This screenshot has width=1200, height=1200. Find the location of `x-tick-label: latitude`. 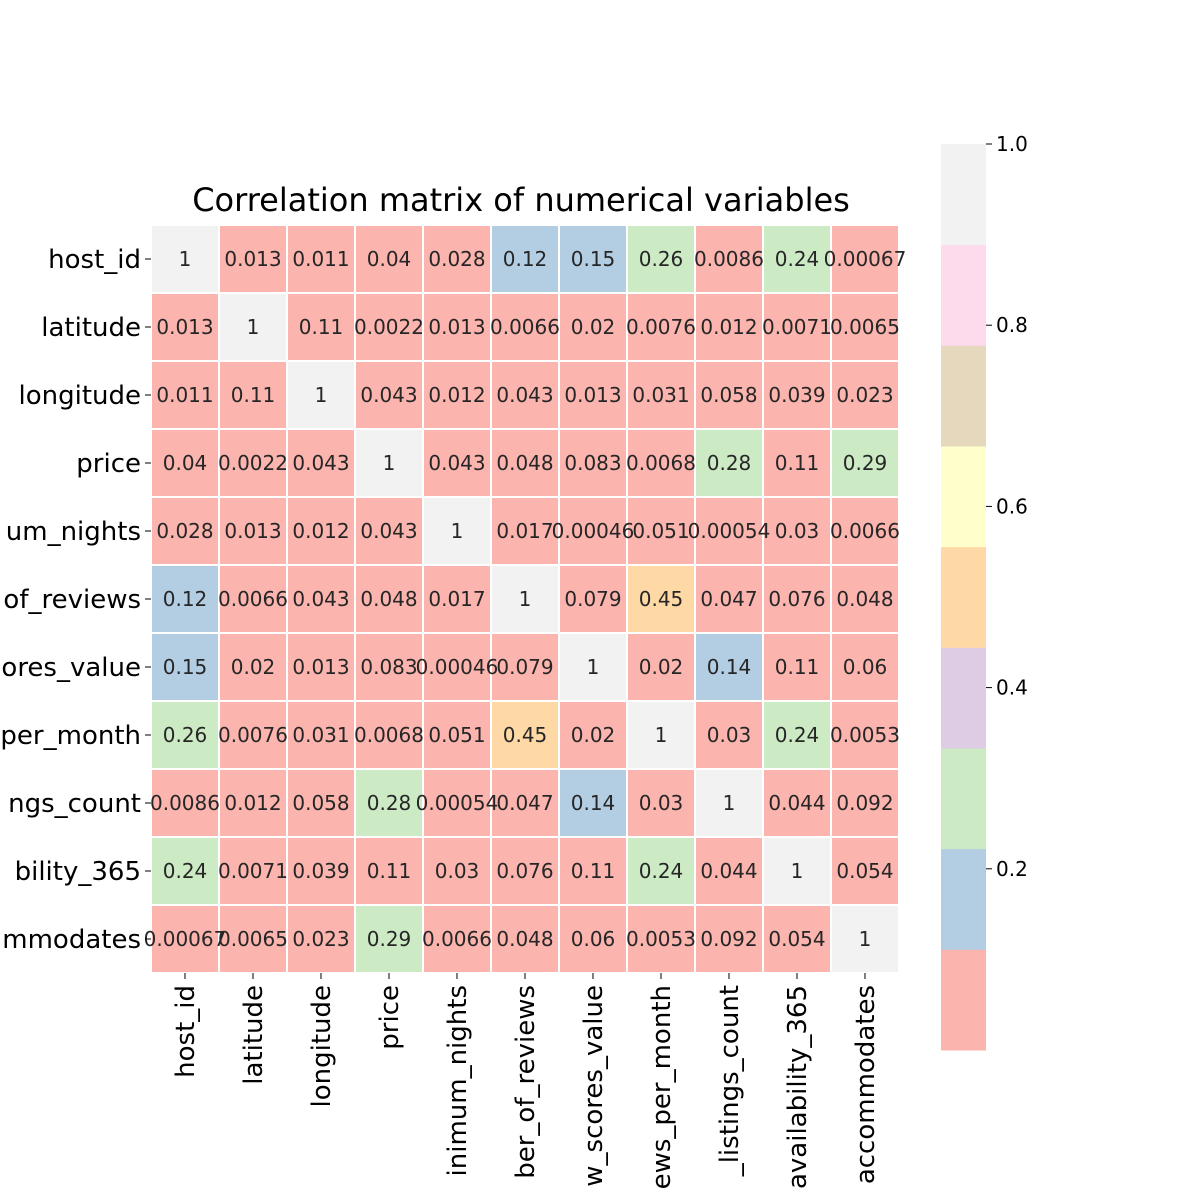

x-tick-label: latitude is located at coordinates (254, 1035).